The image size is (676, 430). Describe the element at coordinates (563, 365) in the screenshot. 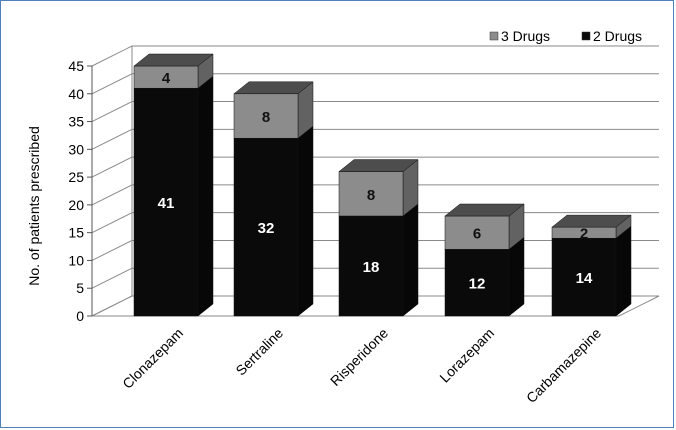

I see `category-label: Carbamazepine` at that location.